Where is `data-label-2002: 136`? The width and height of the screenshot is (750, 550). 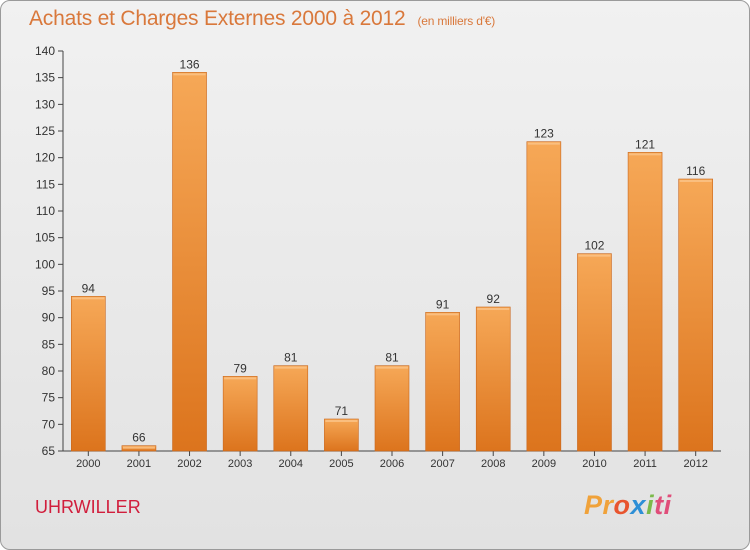 data-label-2002: 136 is located at coordinates (190, 64).